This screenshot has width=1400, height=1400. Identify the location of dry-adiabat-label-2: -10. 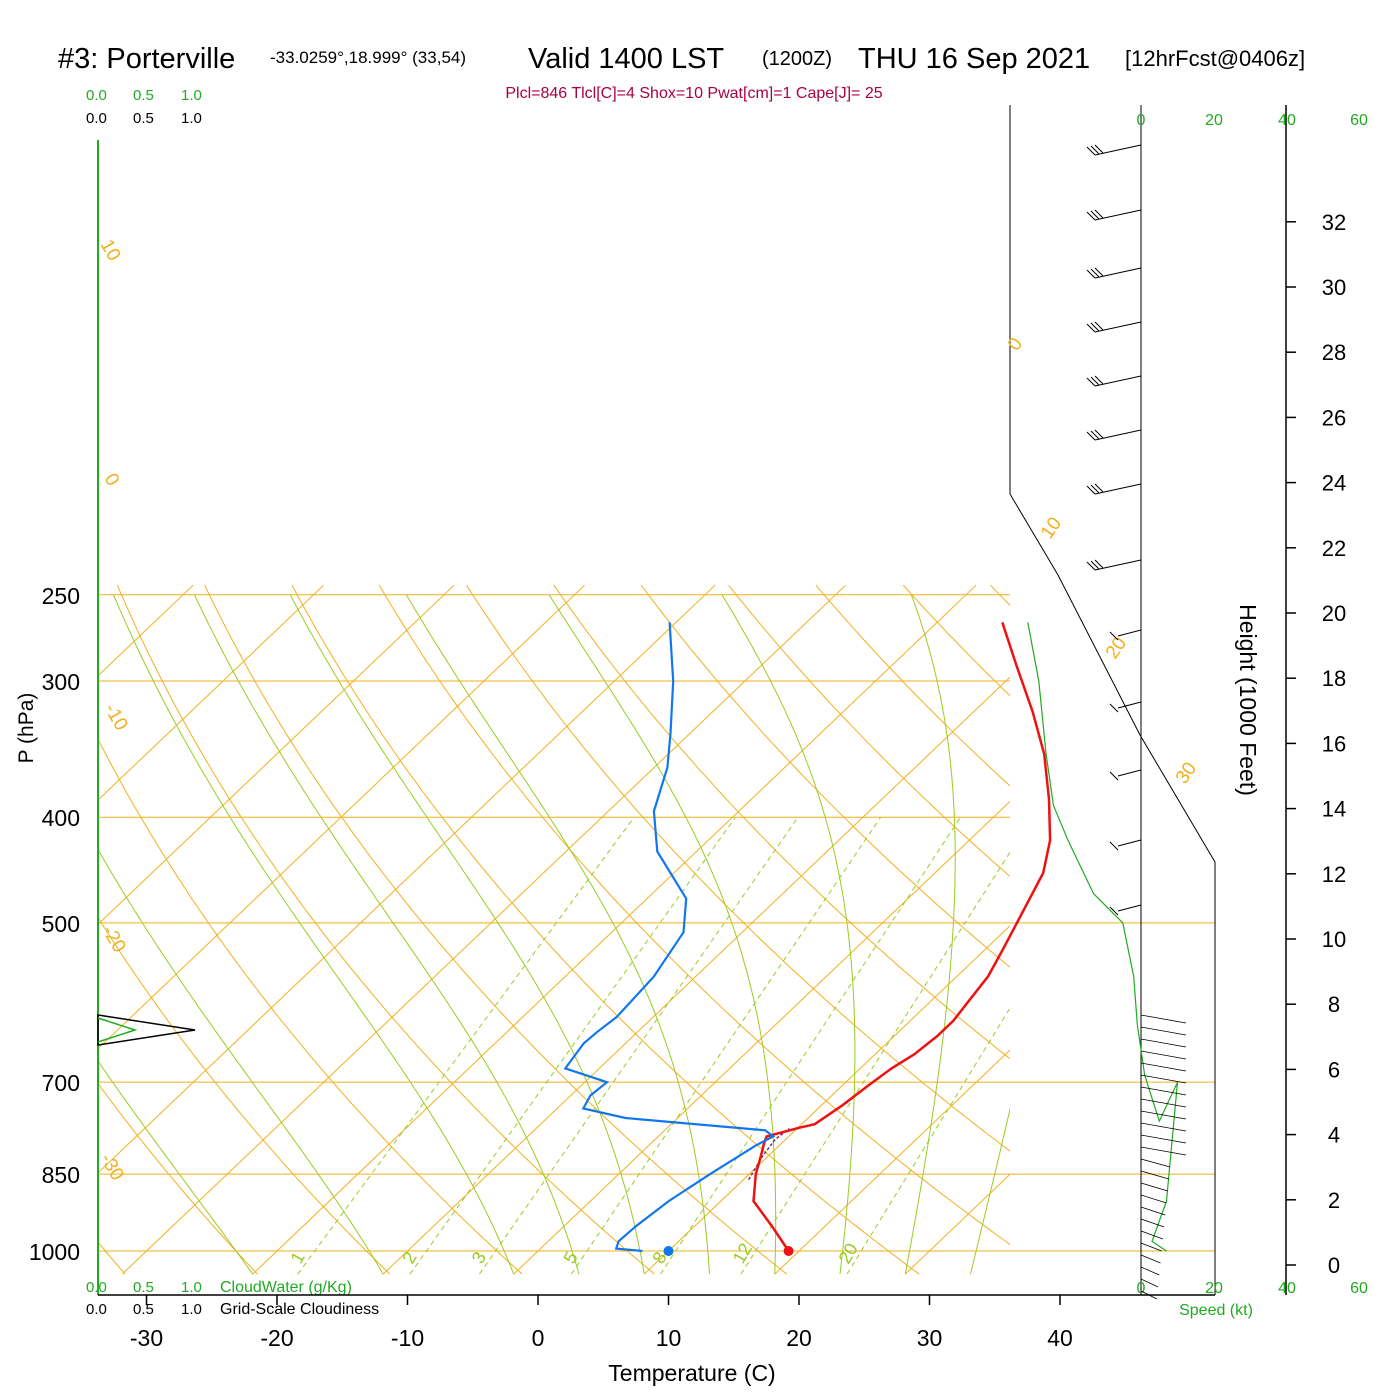
(116, 717).